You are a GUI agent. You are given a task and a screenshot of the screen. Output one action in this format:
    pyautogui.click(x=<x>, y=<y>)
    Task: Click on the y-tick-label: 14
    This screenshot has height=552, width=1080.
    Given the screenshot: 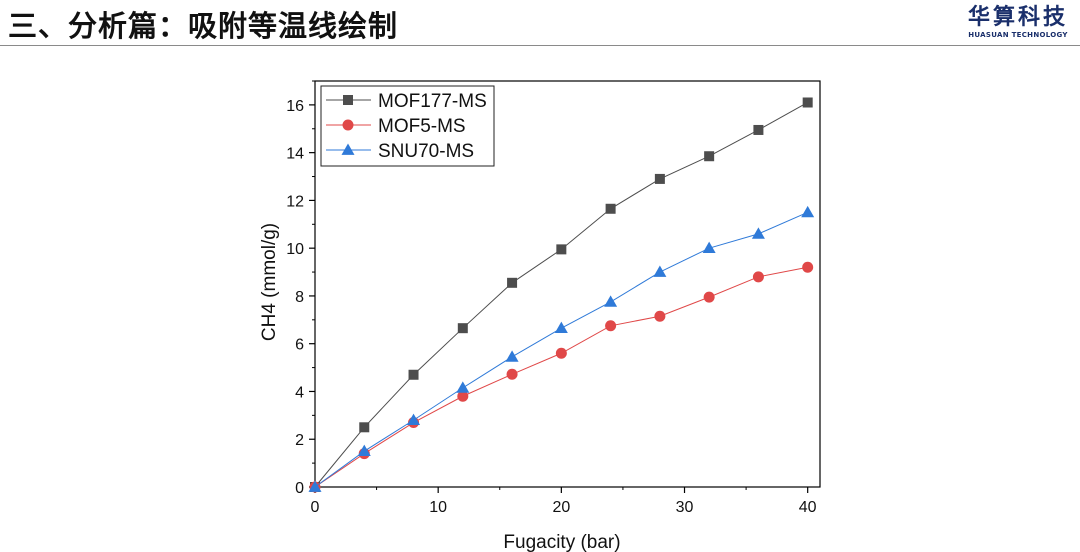 What is the action you would take?
    pyautogui.click(x=295, y=154)
    